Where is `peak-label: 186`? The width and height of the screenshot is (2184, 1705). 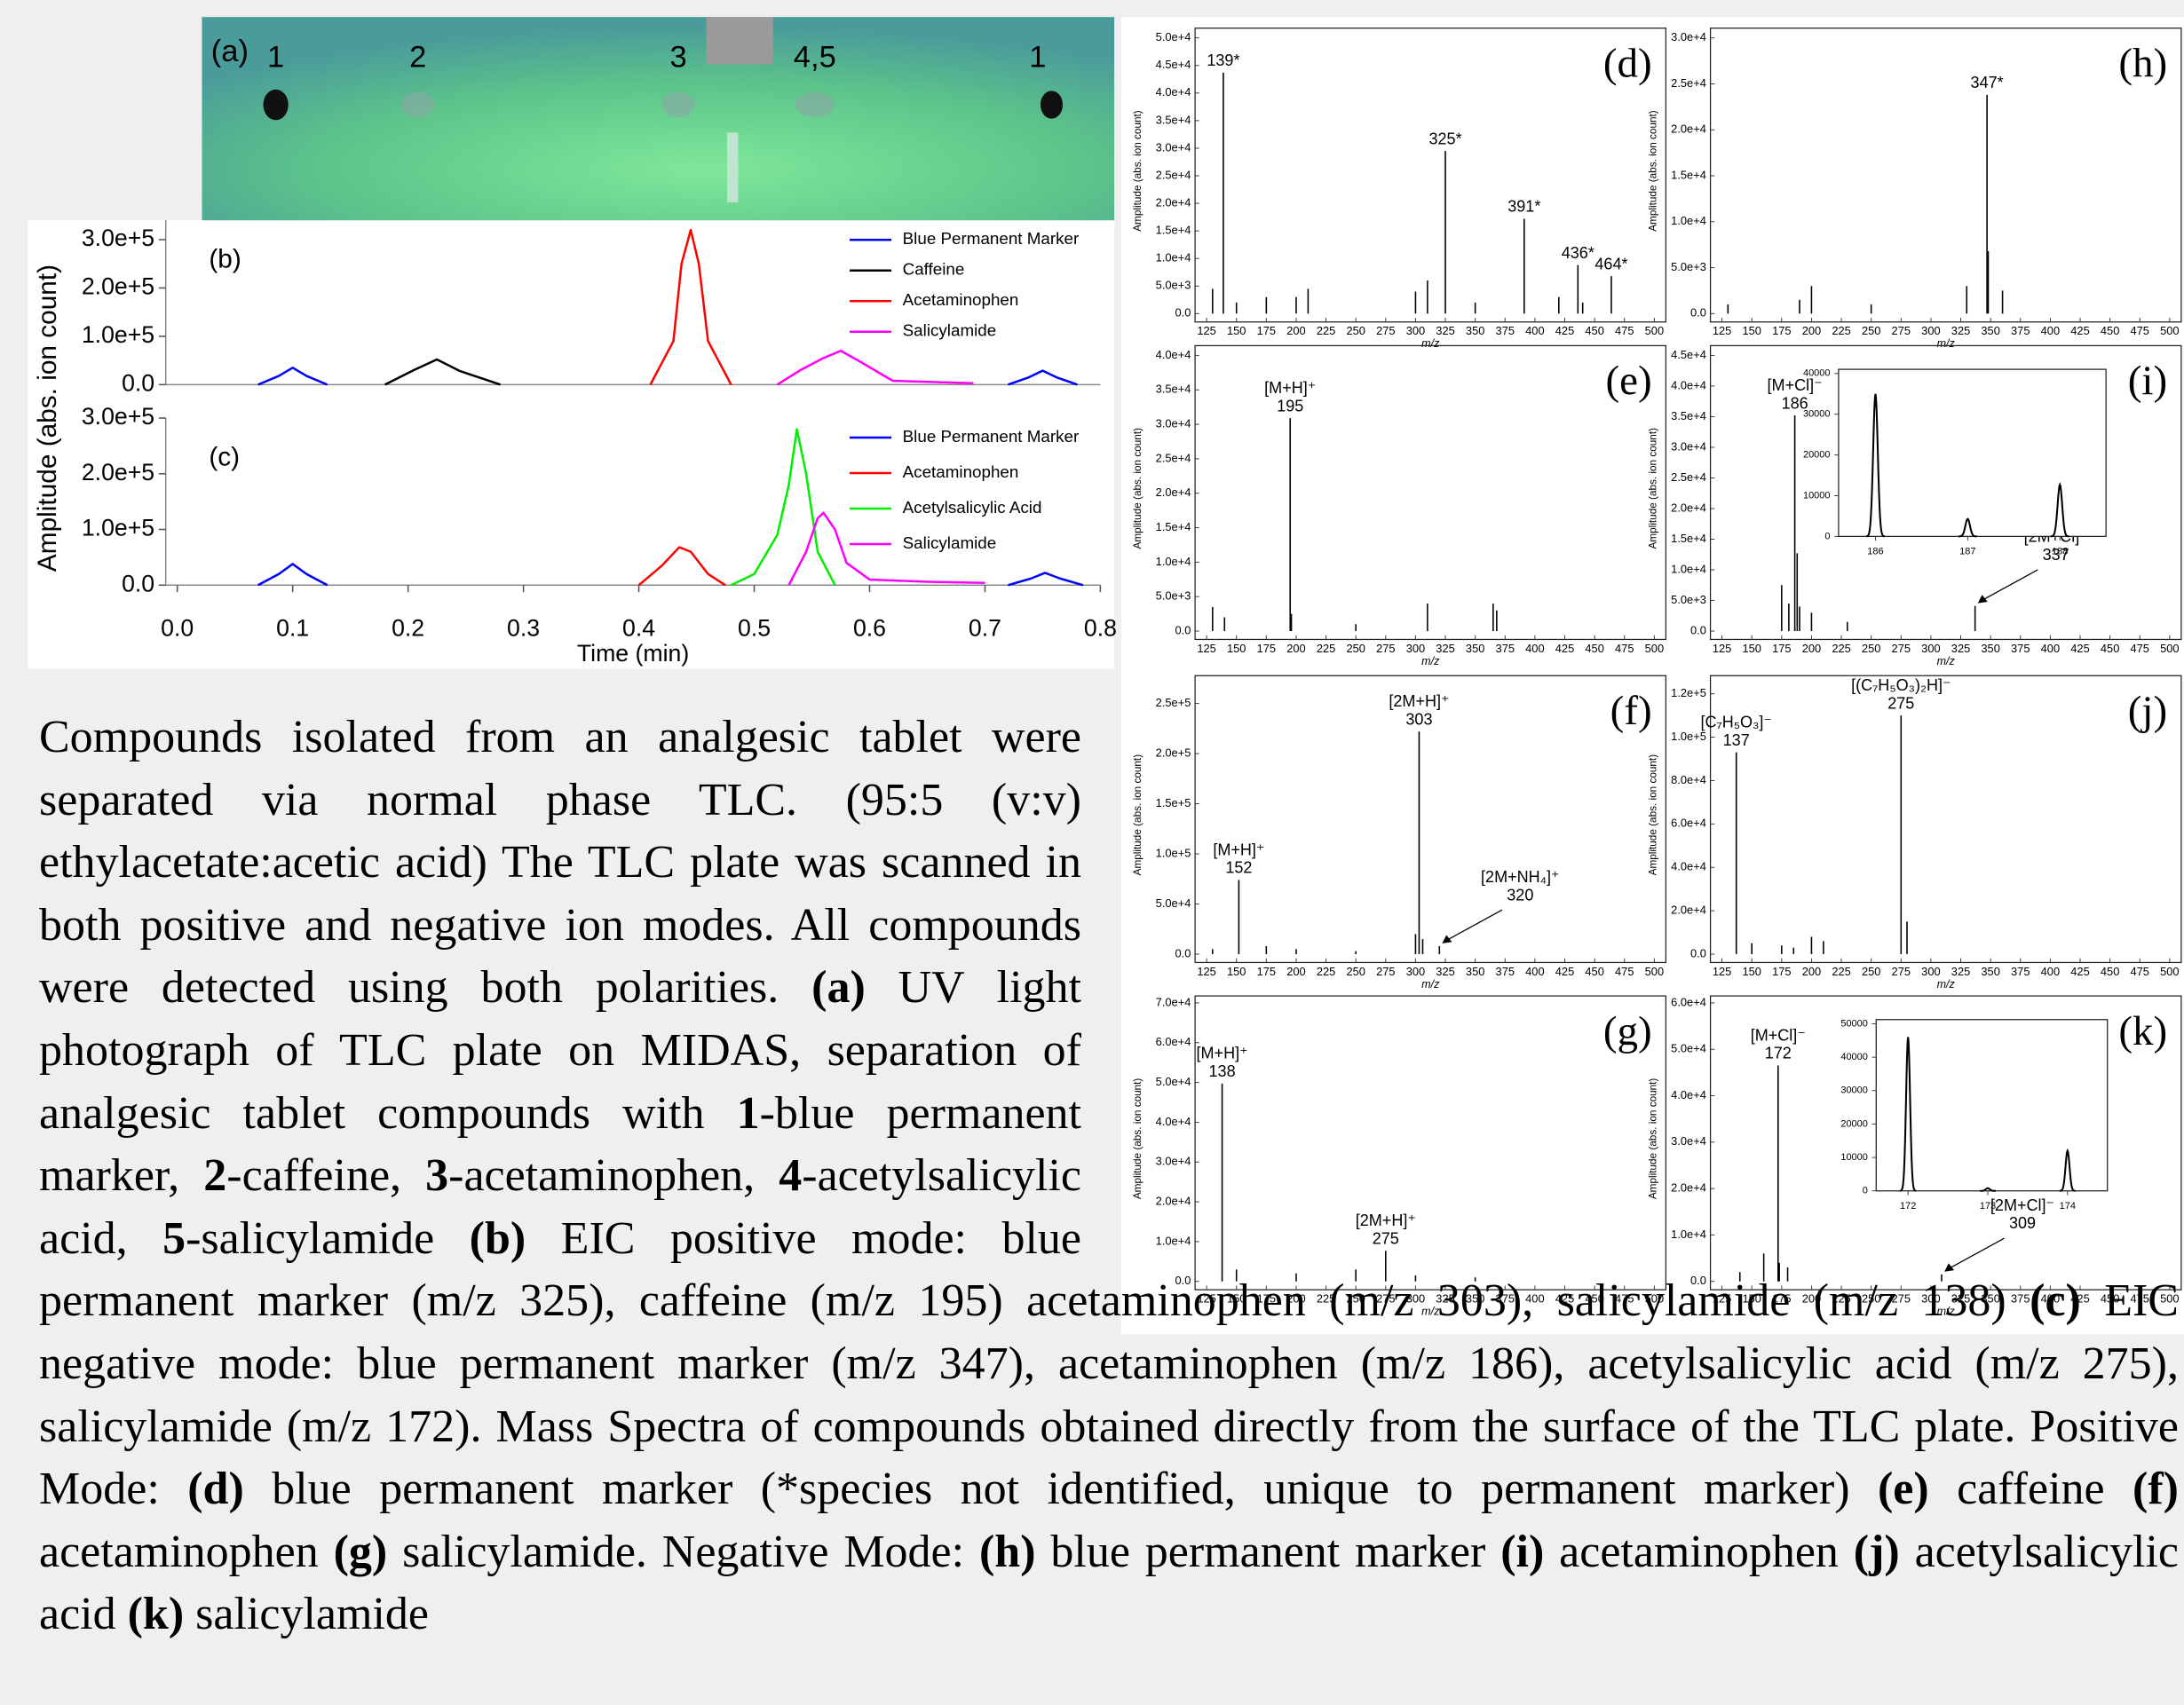
peak-label: 186 is located at coordinates (1795, 403).